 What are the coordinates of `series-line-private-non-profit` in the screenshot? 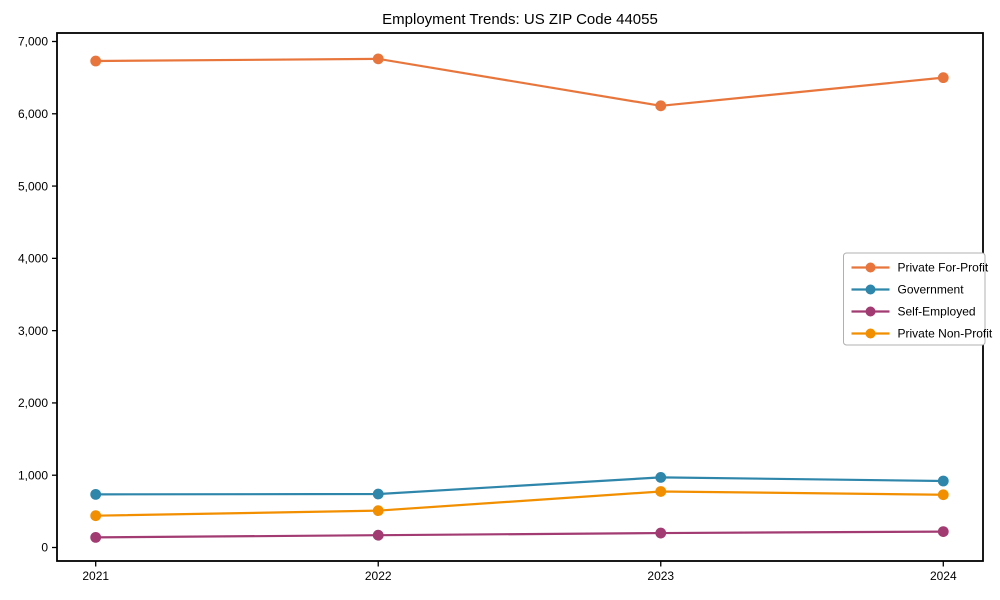 It's located at (519, 503).